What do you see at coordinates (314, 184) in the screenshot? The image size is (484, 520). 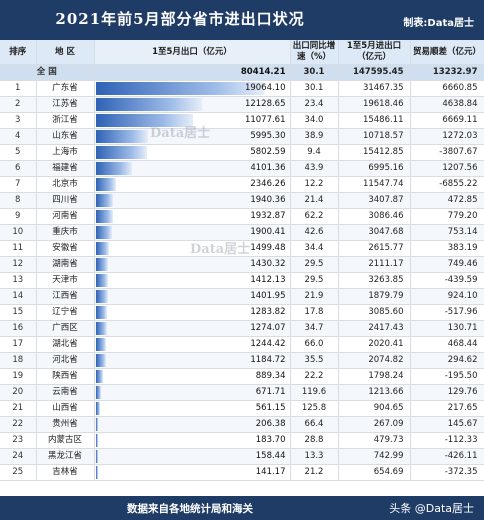 I see `growth-cell: 12.2` at bounding box center [314, 184].